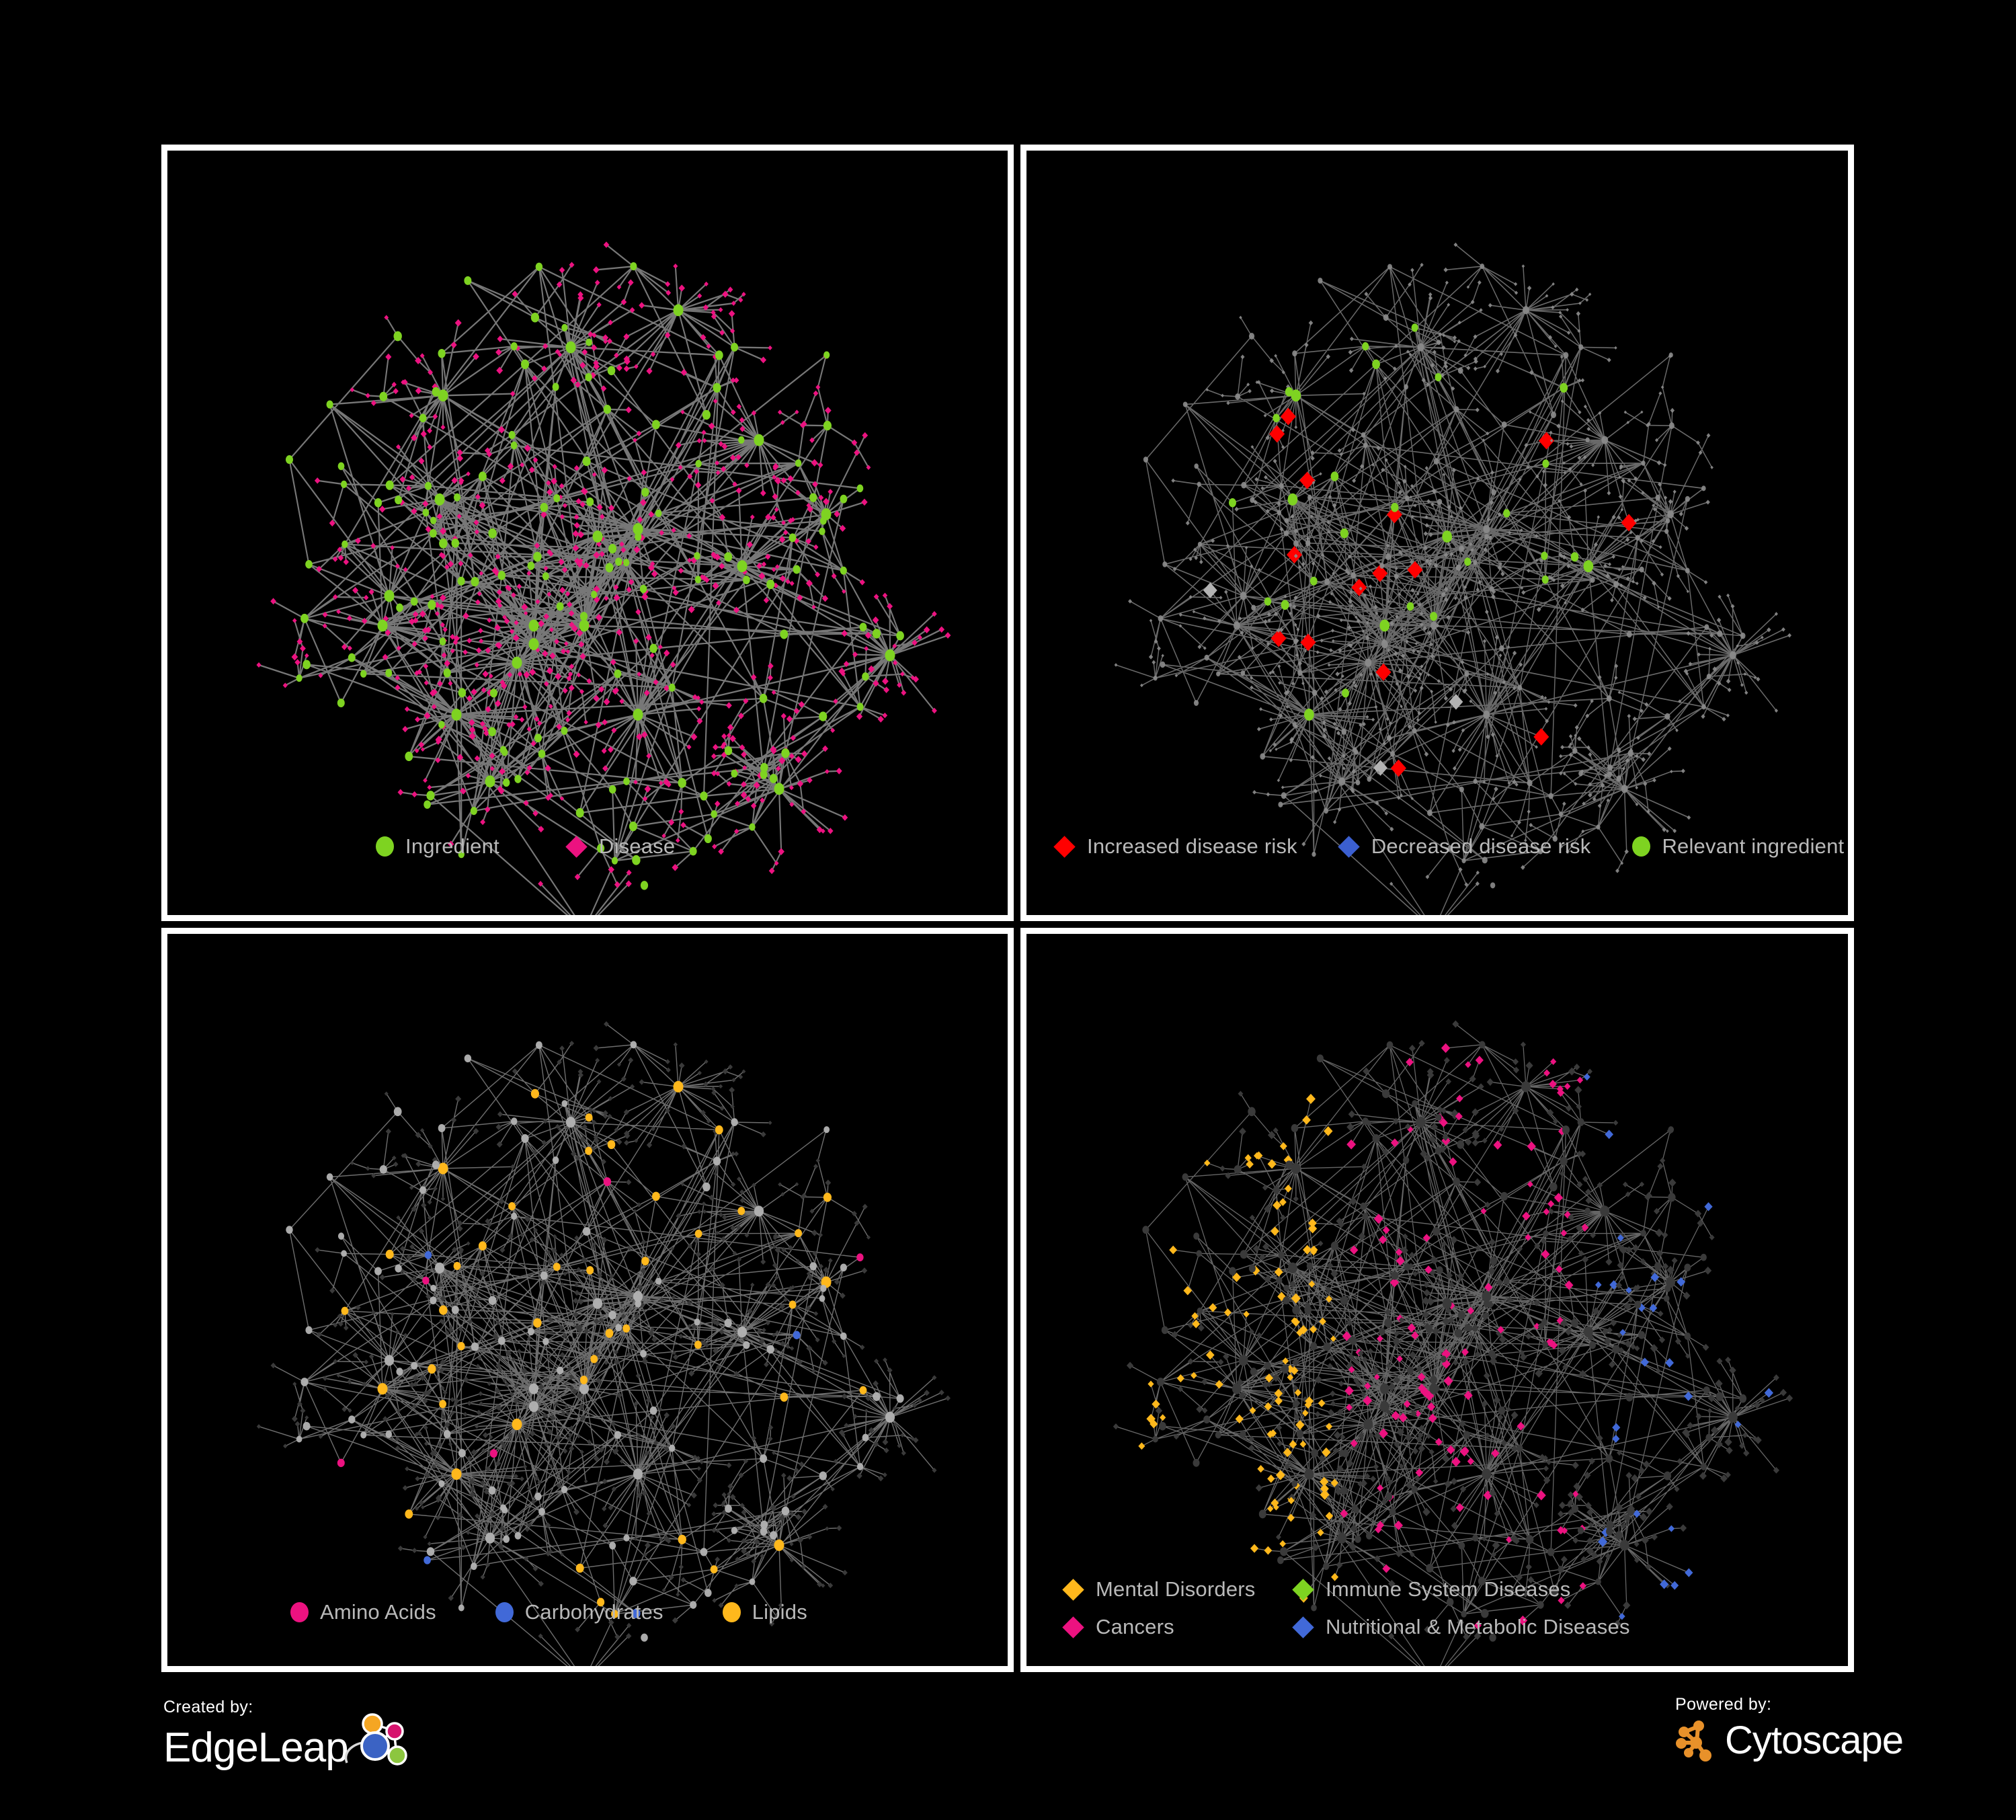 This screenshot has height=1820, width=2016. I want to click on legend-item-lipids: Lipids, so click(764, 1612).